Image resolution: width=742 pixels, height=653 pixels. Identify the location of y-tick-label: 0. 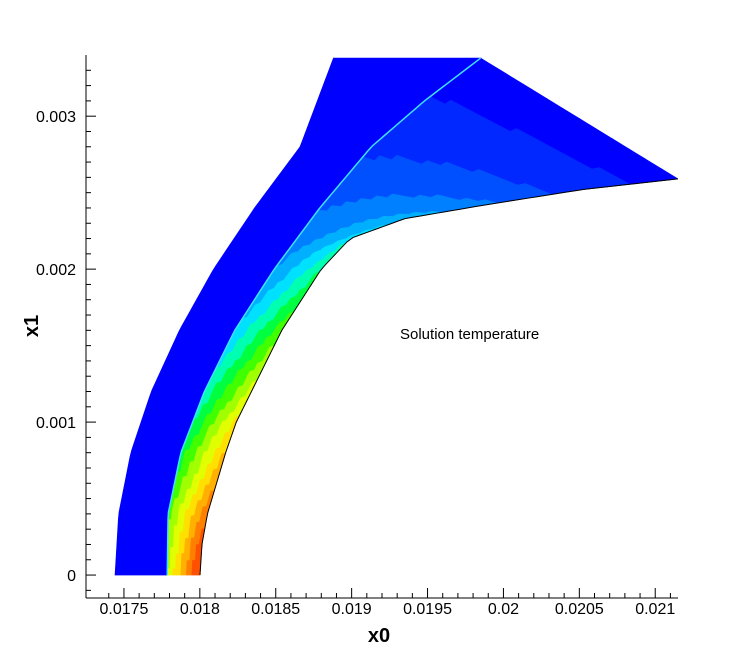
(71, 576).